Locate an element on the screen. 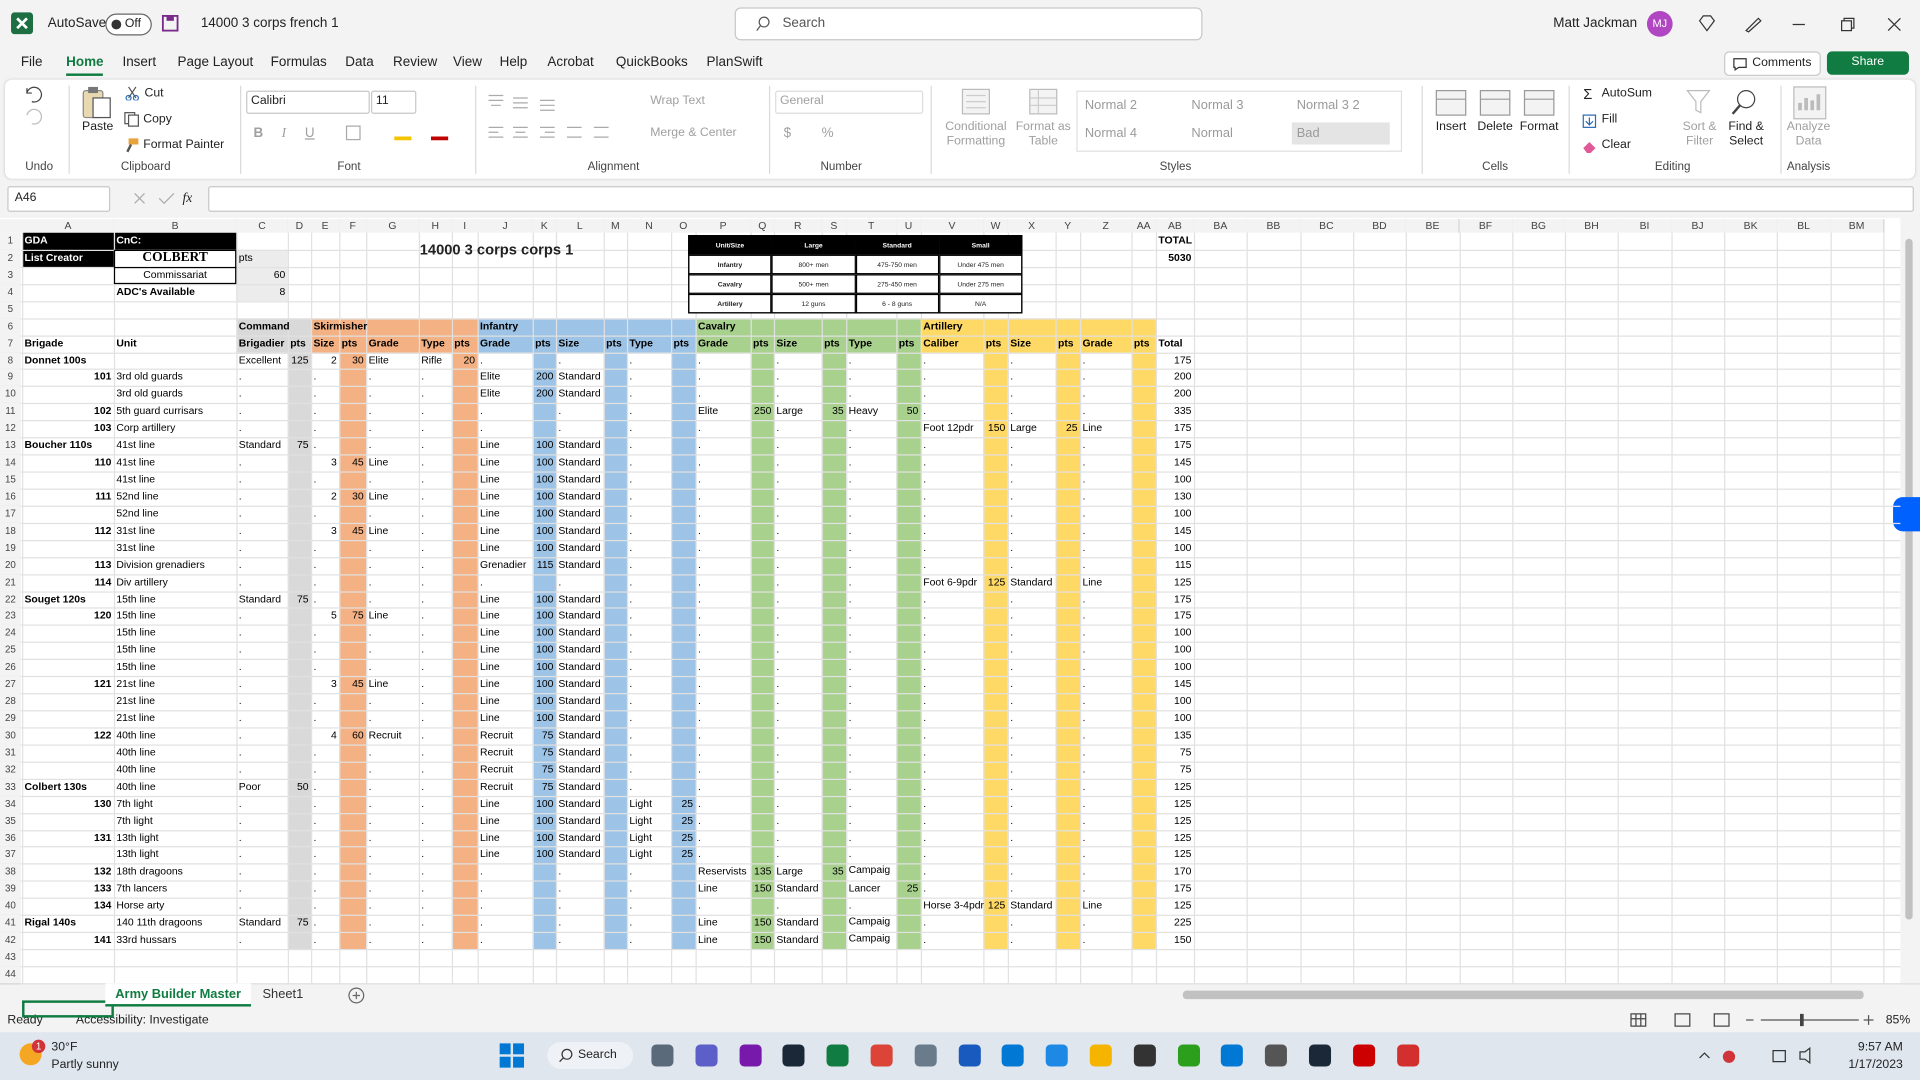 This screenshot has height=1080, width=1920. row-header: 39 is located at coordinates (10, 890).